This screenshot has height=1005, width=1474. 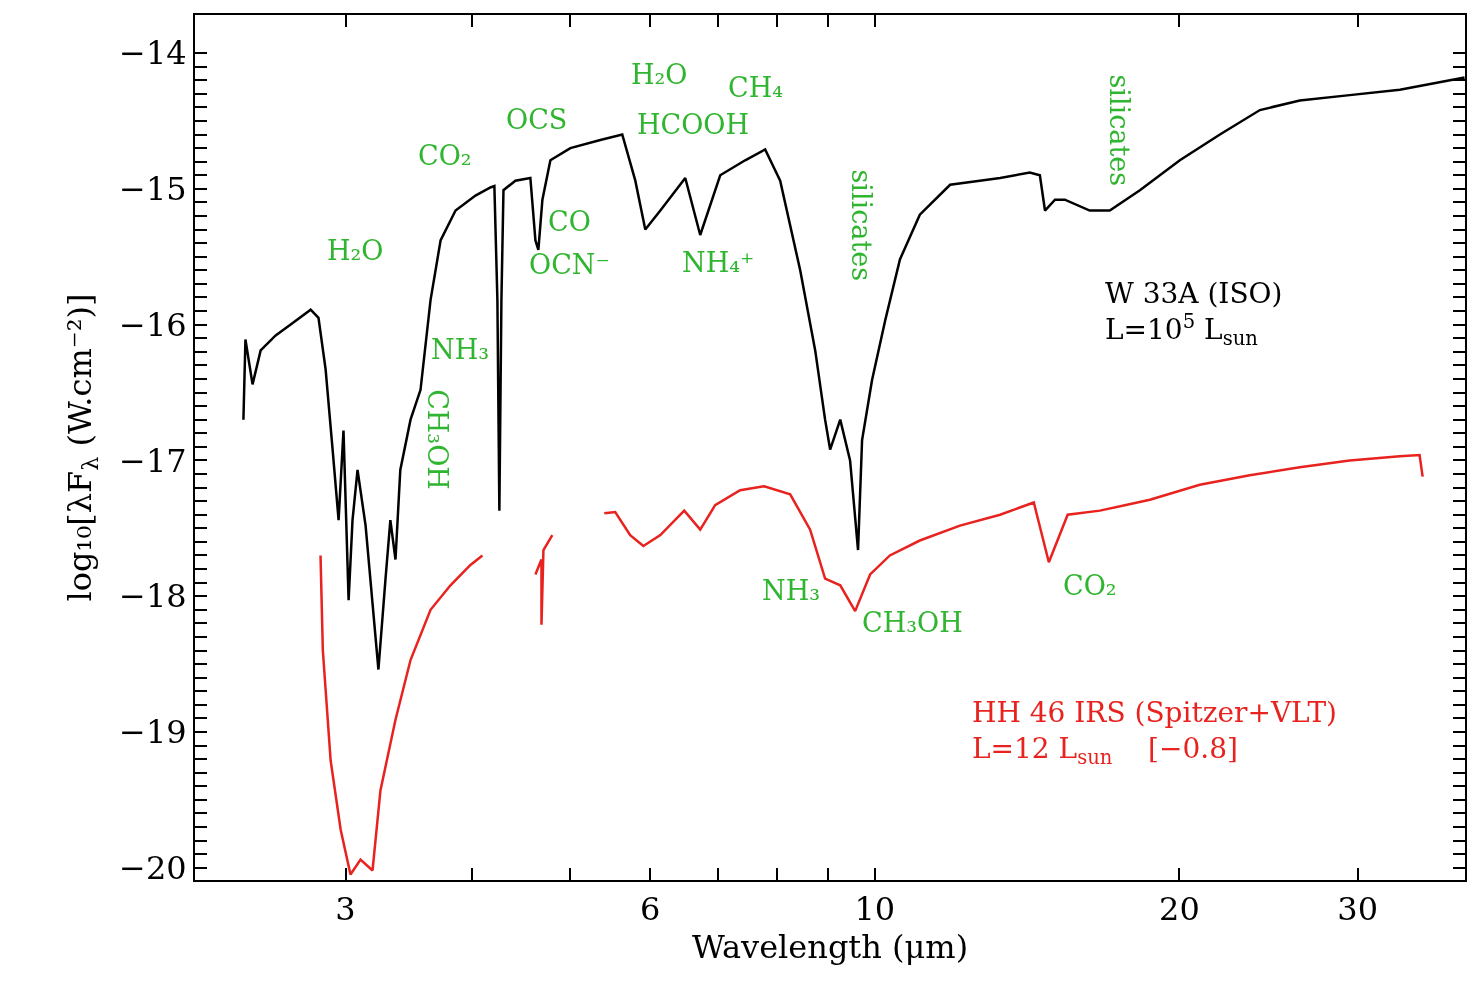 I want to click on y-tick-label: −14, so click(x=153, y=53).